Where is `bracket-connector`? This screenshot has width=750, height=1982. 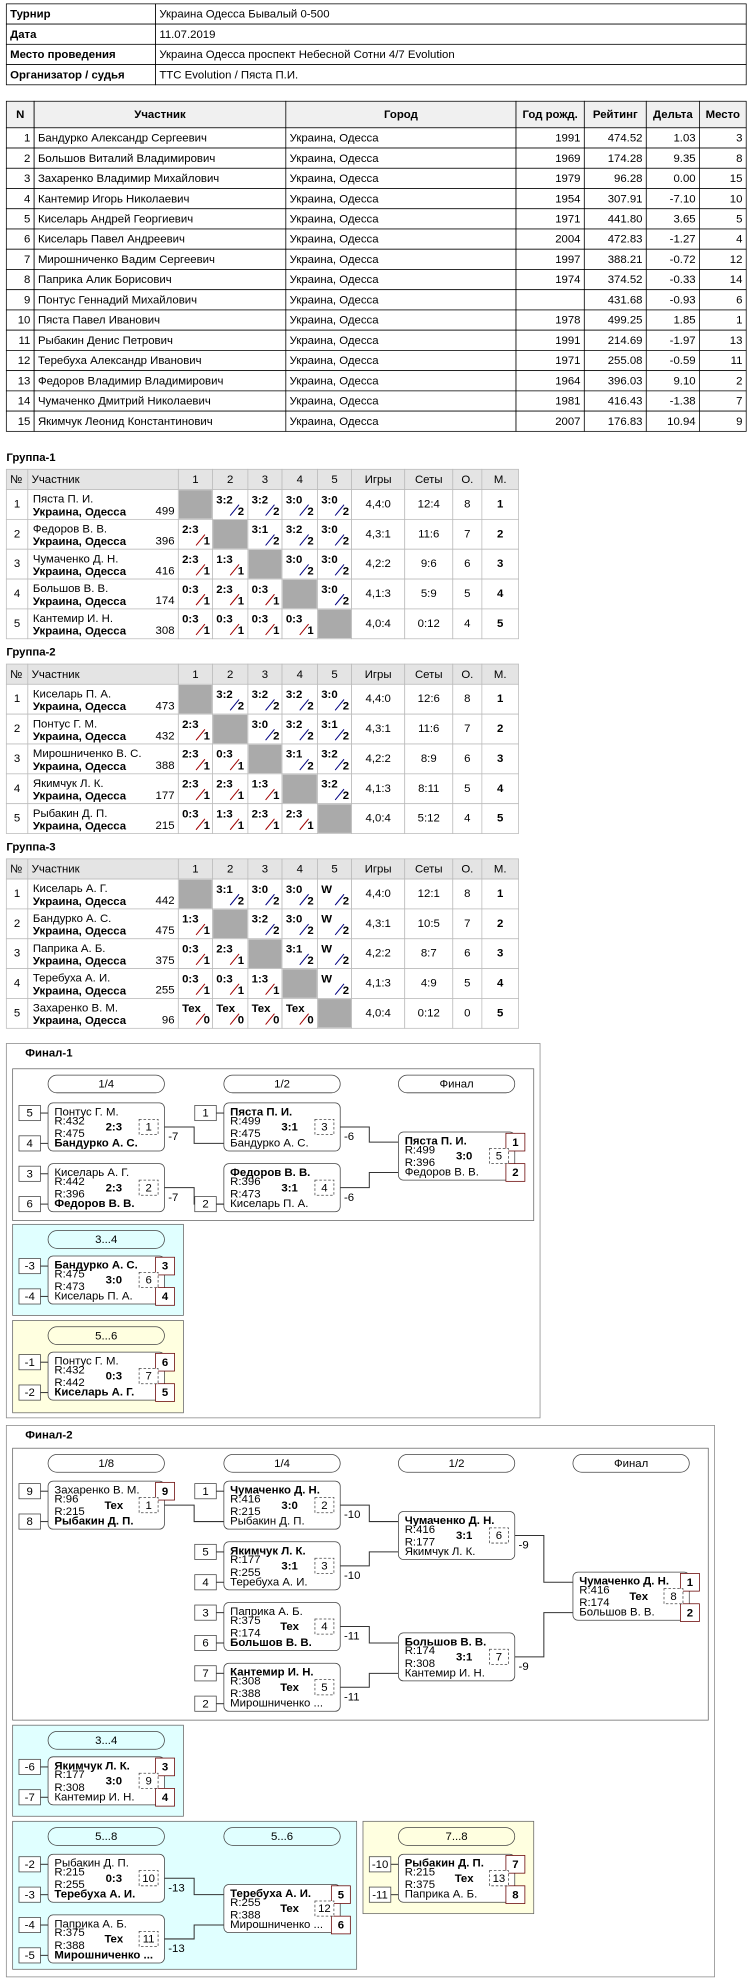 bracket-connector is located at coordinates (543, 1558).